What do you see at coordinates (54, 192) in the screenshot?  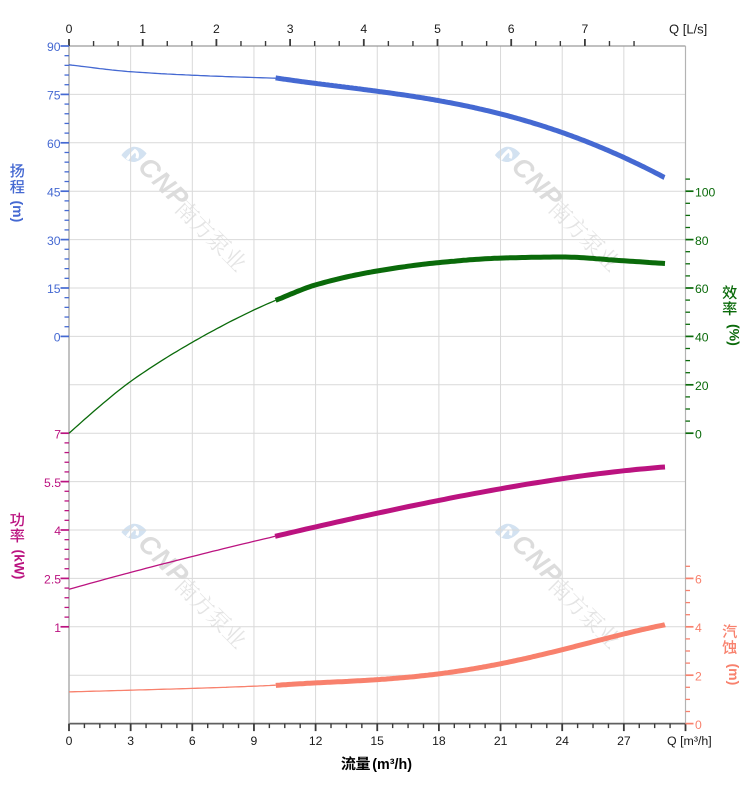 I see `svg-text: 45` at bounding box center [54, 192].